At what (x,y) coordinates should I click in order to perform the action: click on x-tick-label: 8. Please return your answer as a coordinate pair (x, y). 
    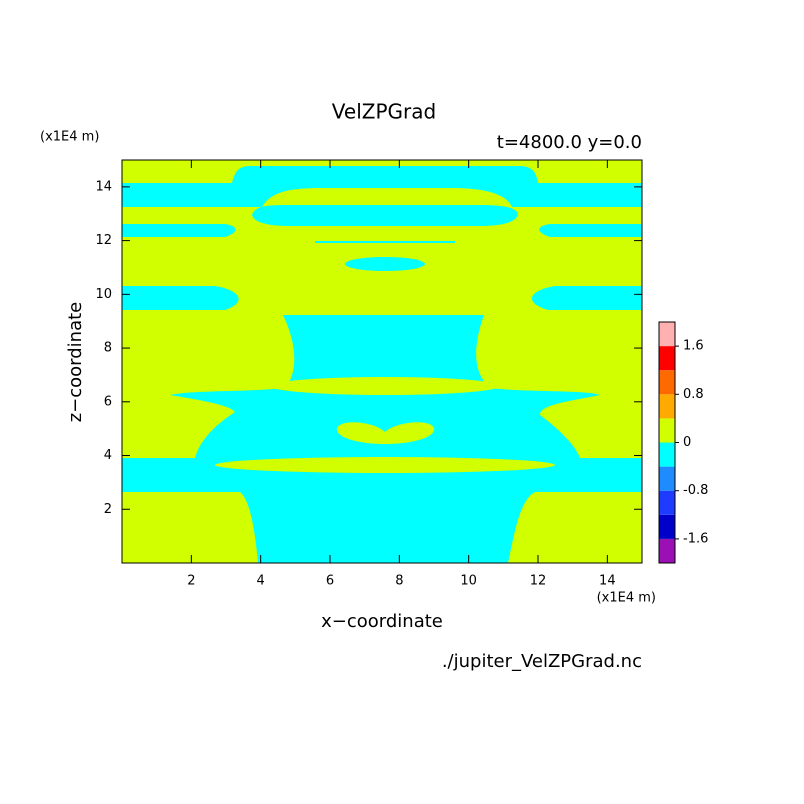
    Looking at the image, I should click on (399, 581).